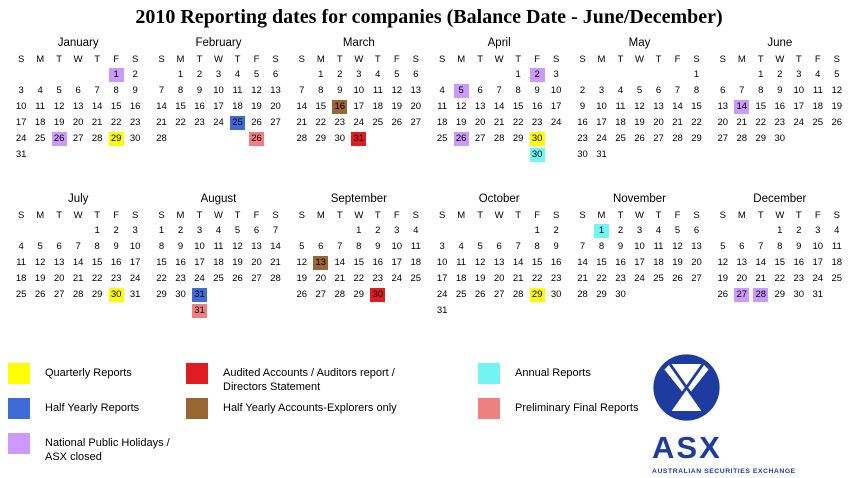 Image resolution: width=858 pixels, height=478 pixels. Describe the element at coordinates (620, 231) in the screenshot. I see `day-cell: 2` at that location.